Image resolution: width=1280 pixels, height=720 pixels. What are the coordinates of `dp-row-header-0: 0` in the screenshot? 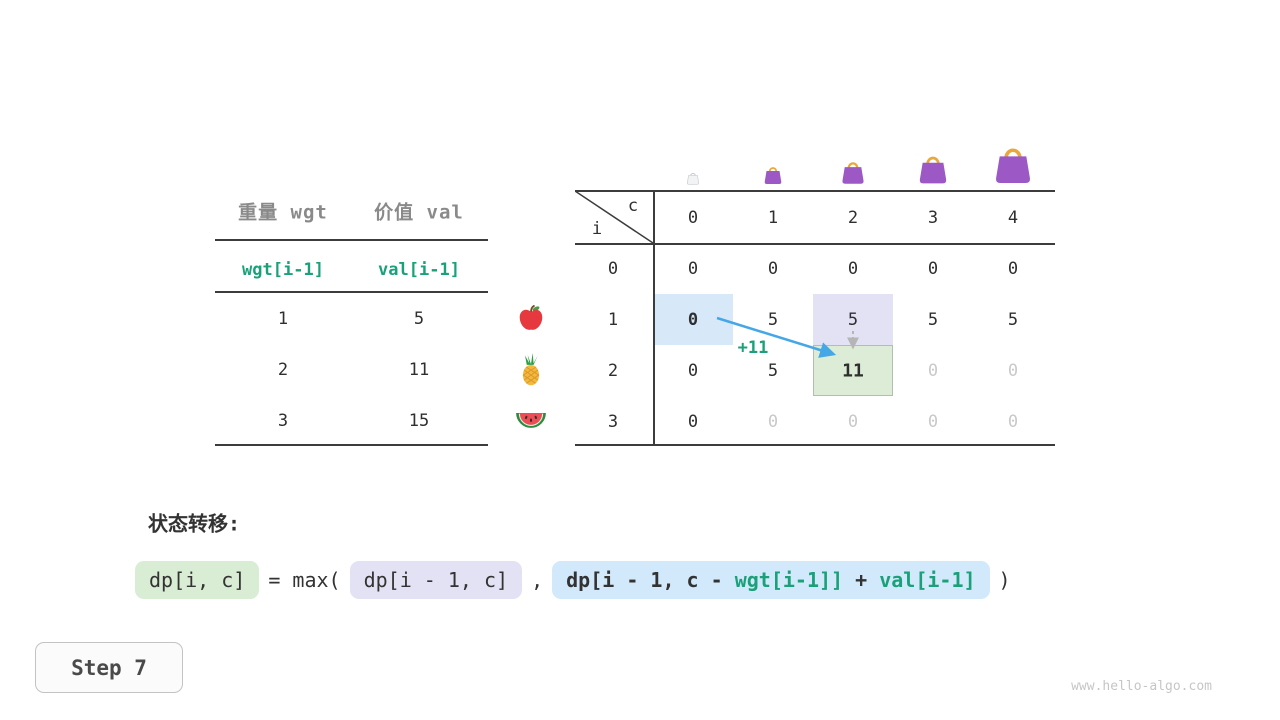 It's located at (613, 269).